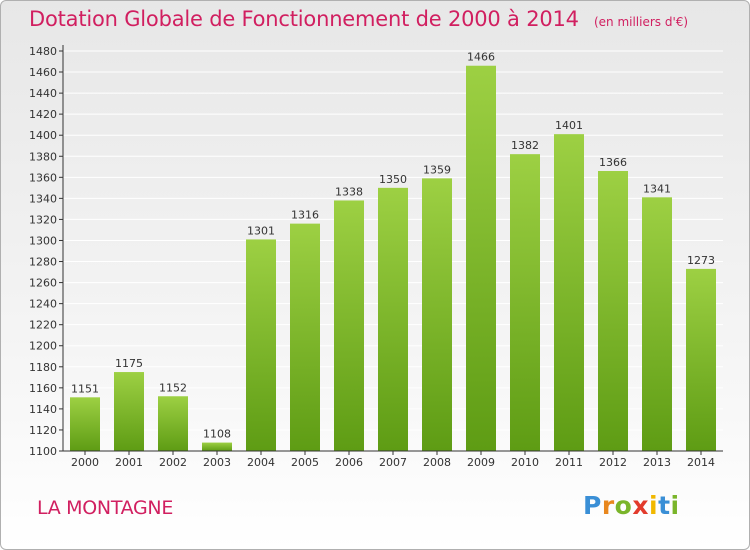  I want to click on bar-value-label: 1401, so click(569, 125).